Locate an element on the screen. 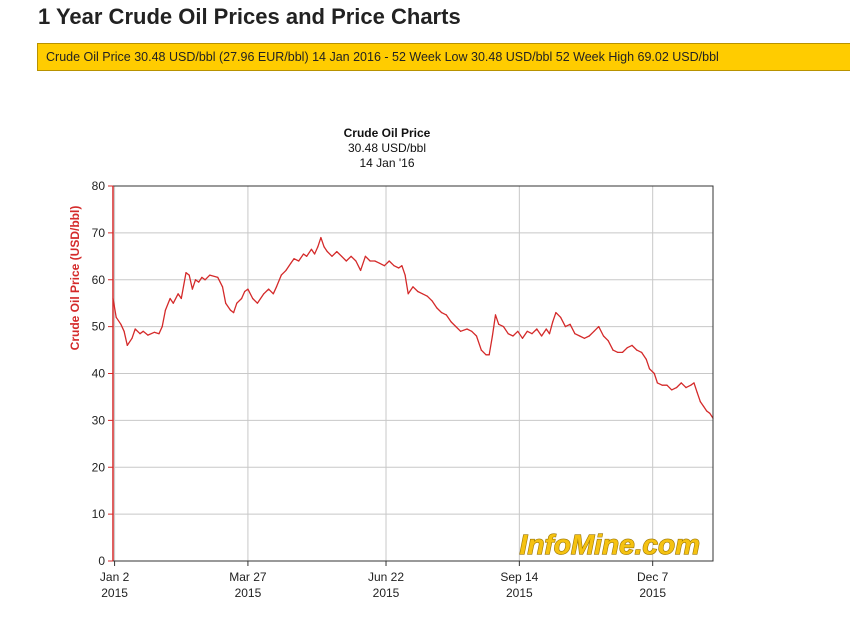 The width and height of the screenshot is (851, 631). page-title: 1 Year Crude Oil Prices and Price Charts is located at coordinates (249, 16).